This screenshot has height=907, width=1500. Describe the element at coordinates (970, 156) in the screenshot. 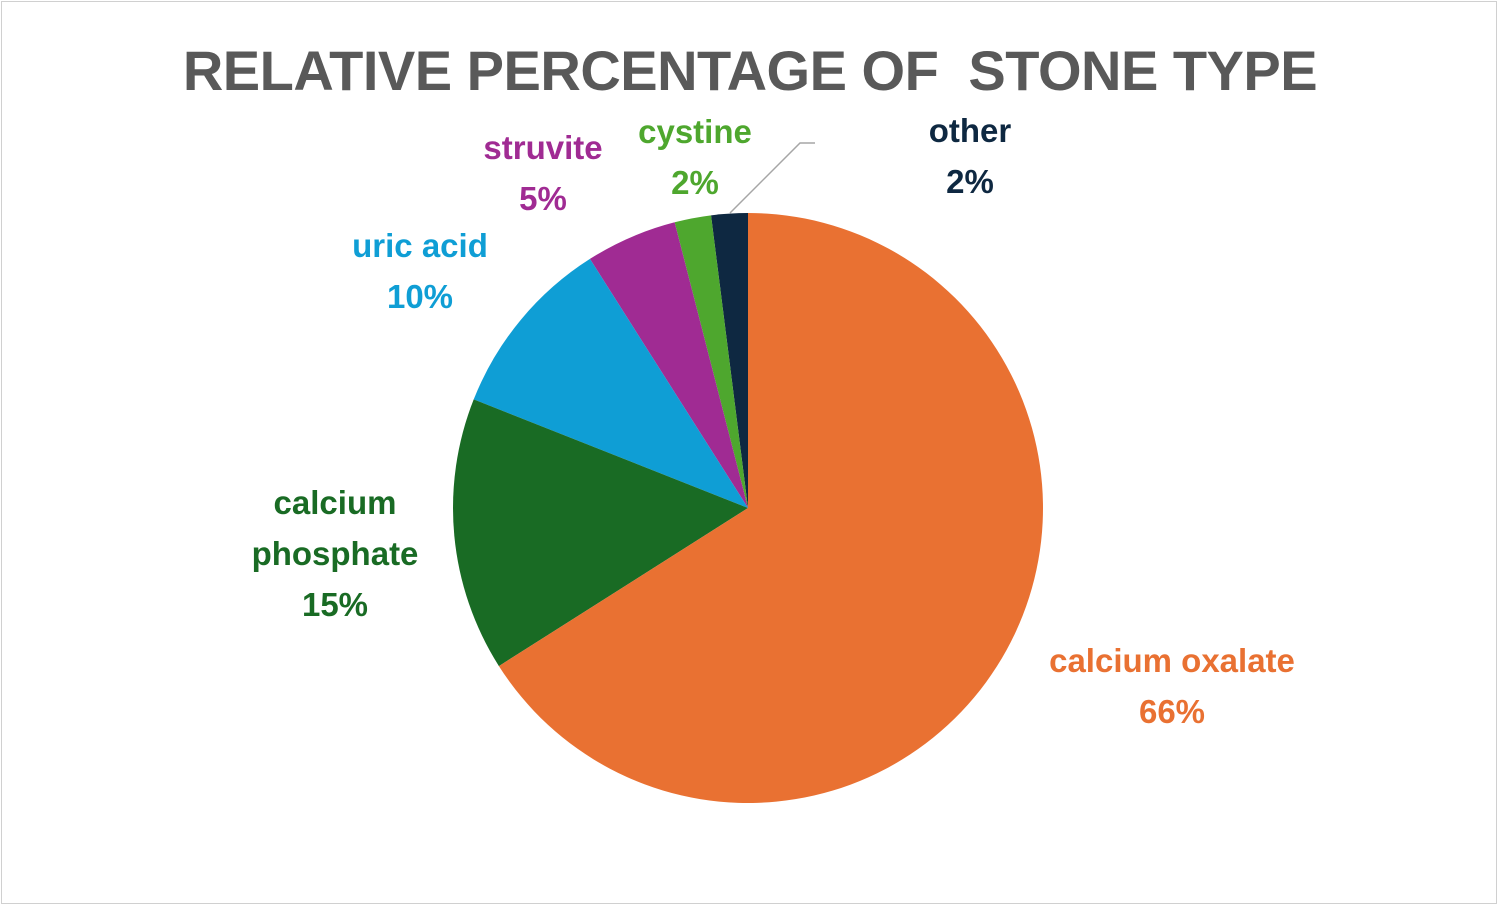

I see `data-label: other 2%` at that location.